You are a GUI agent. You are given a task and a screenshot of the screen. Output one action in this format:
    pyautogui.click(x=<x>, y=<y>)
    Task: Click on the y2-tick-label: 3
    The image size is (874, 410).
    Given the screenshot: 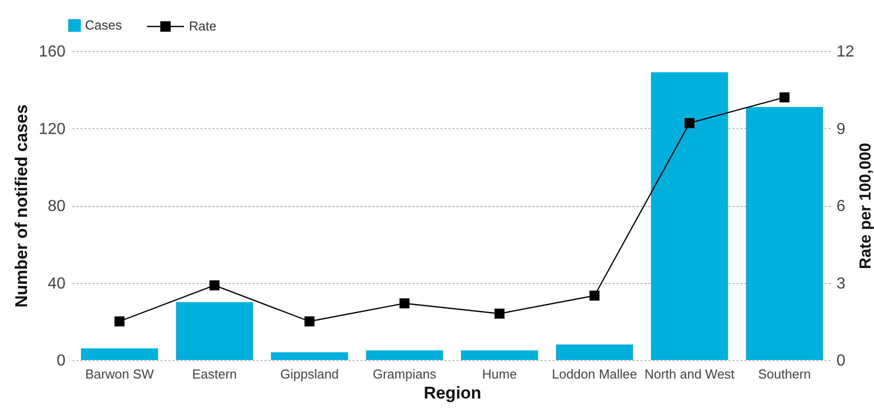 What is the action you would take?
    pyautogui.click(x=841, y=283)
    